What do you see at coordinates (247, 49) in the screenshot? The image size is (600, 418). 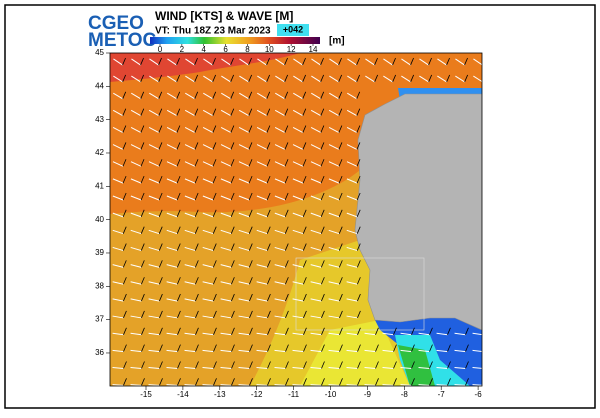 I see `colorbar-tick-label: 8` at bounding box center [247, 49].